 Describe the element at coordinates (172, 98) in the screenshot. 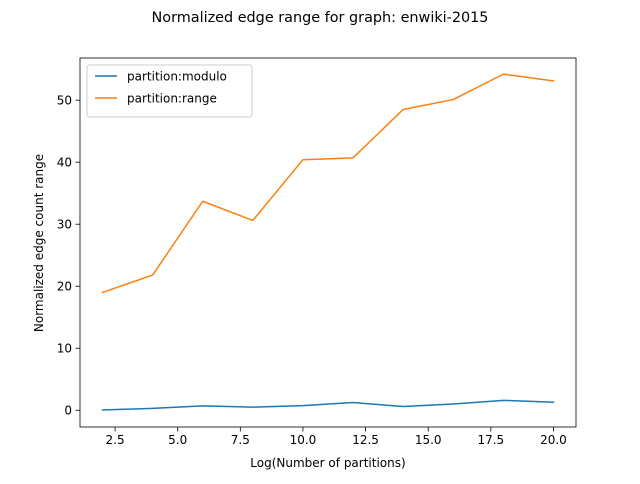

I see `legend-label-range: partition:range` at that location.